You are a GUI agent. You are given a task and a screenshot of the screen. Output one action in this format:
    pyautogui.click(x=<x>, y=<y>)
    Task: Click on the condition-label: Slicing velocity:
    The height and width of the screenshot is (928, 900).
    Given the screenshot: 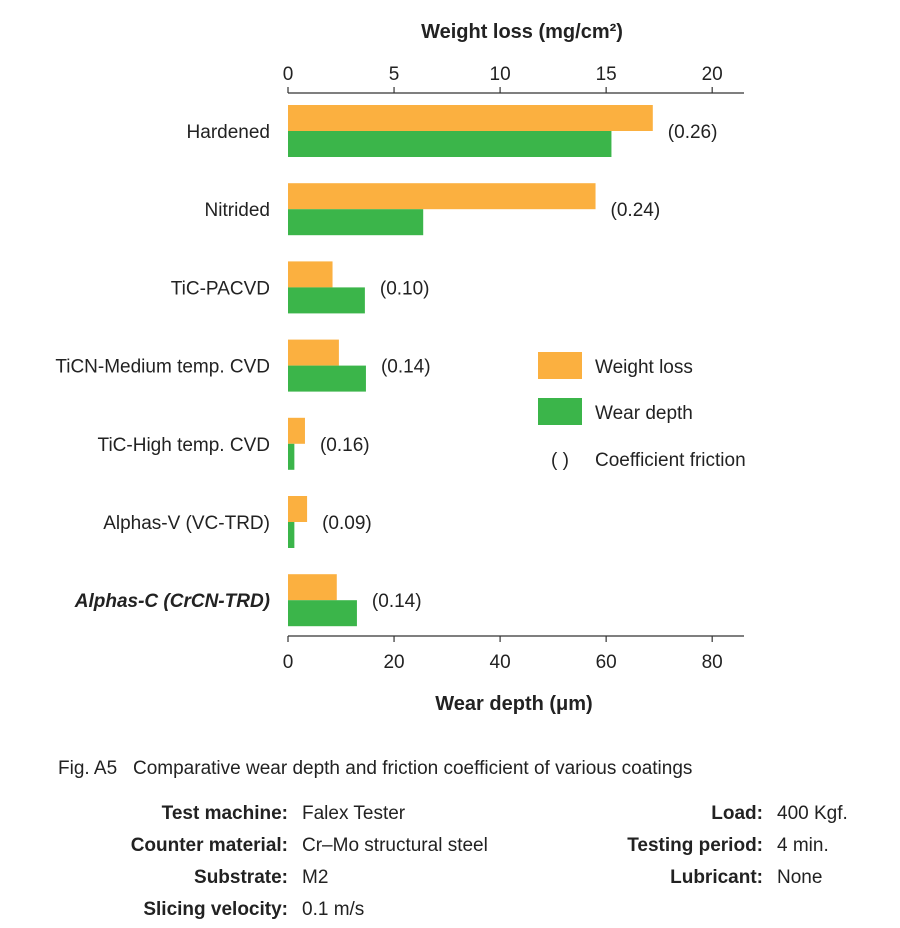 What is the action you would take?
    pyautogui.click(x=215, y=909)
    